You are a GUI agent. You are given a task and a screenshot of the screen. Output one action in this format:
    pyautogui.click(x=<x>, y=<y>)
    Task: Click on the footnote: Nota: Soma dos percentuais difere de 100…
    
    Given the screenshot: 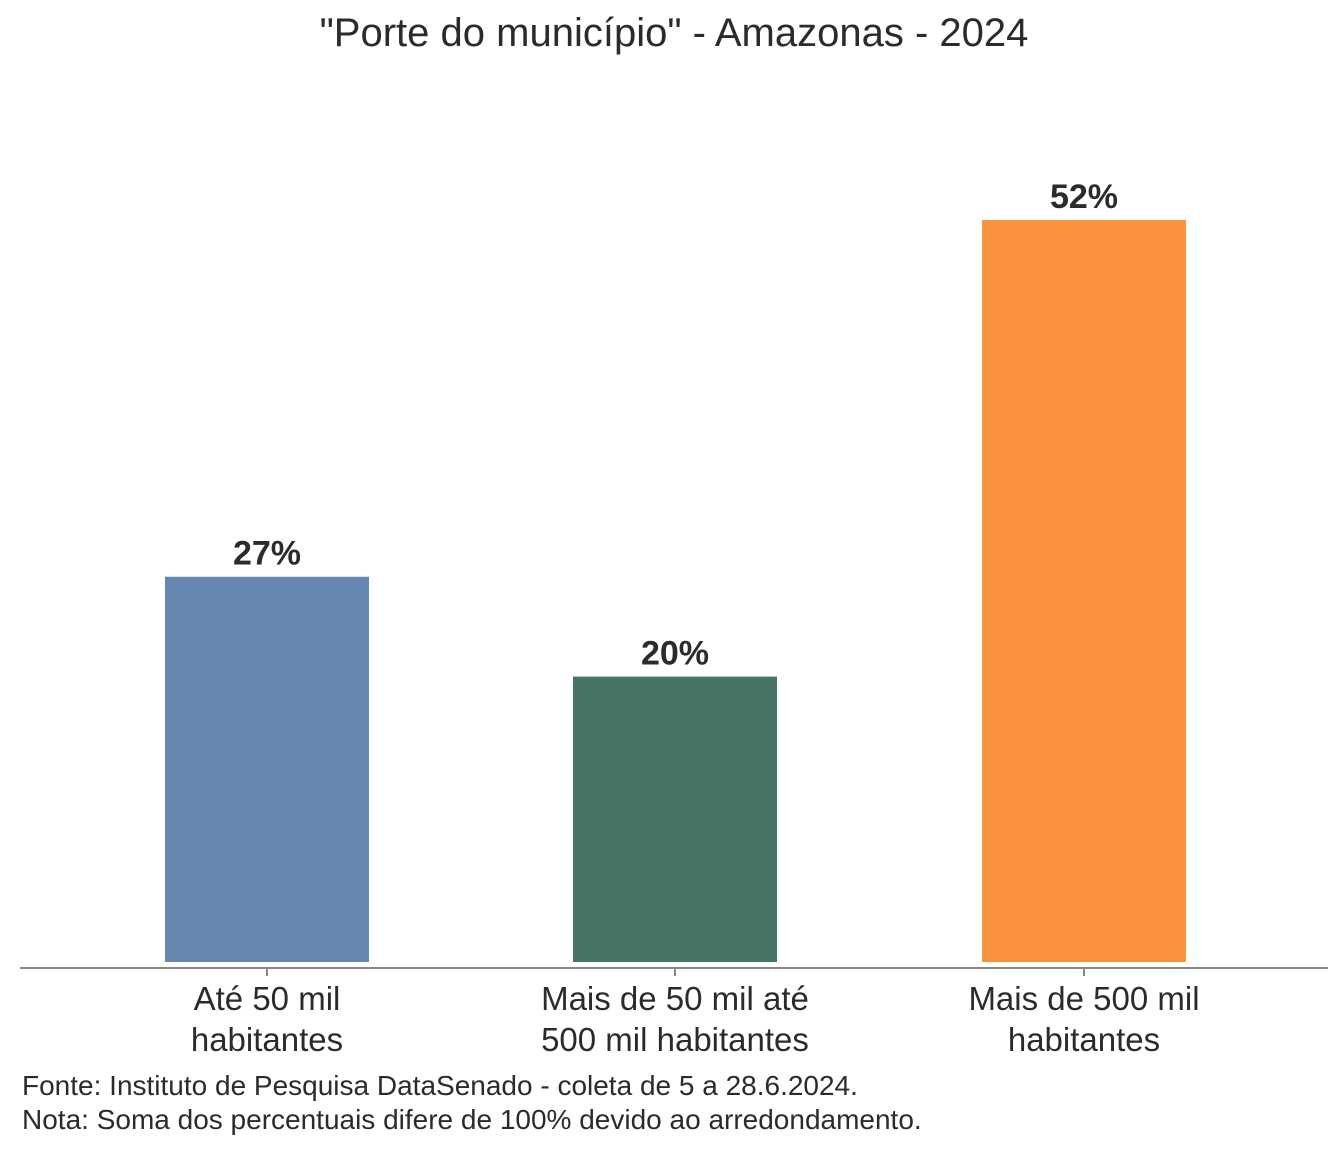 What is the action you would take?
    pyautogui.click(x=472, y=1119)
    